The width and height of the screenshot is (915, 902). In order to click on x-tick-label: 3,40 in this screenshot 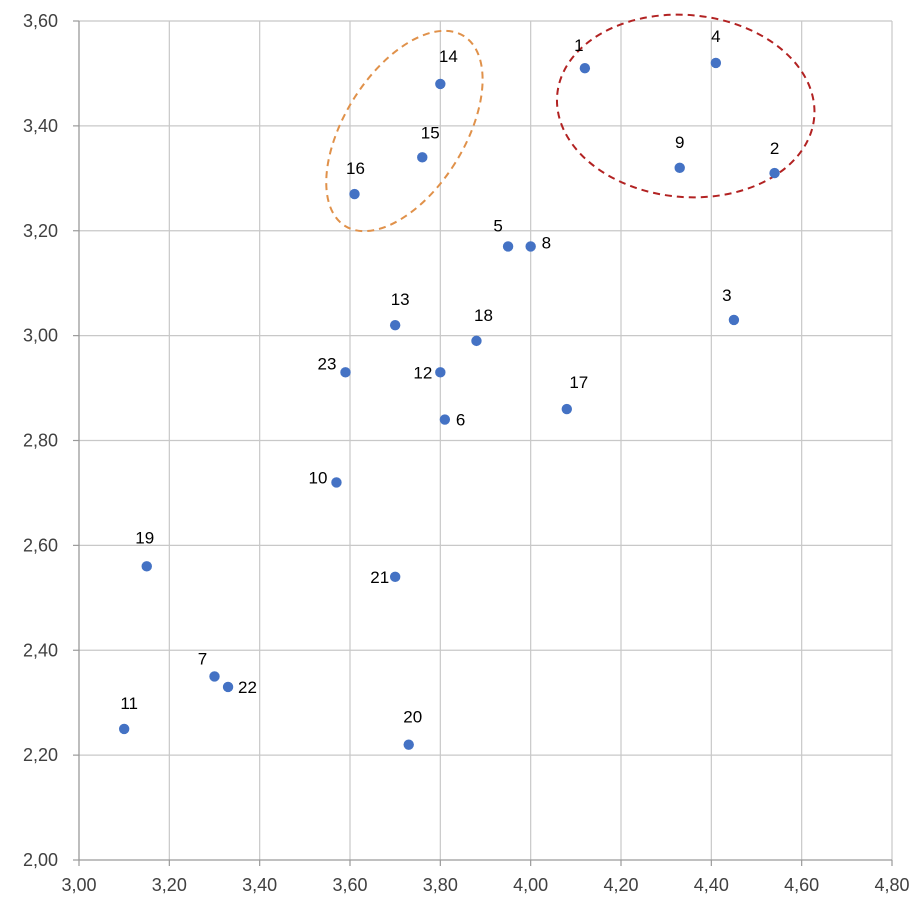, I will do `click(259, 885)`.